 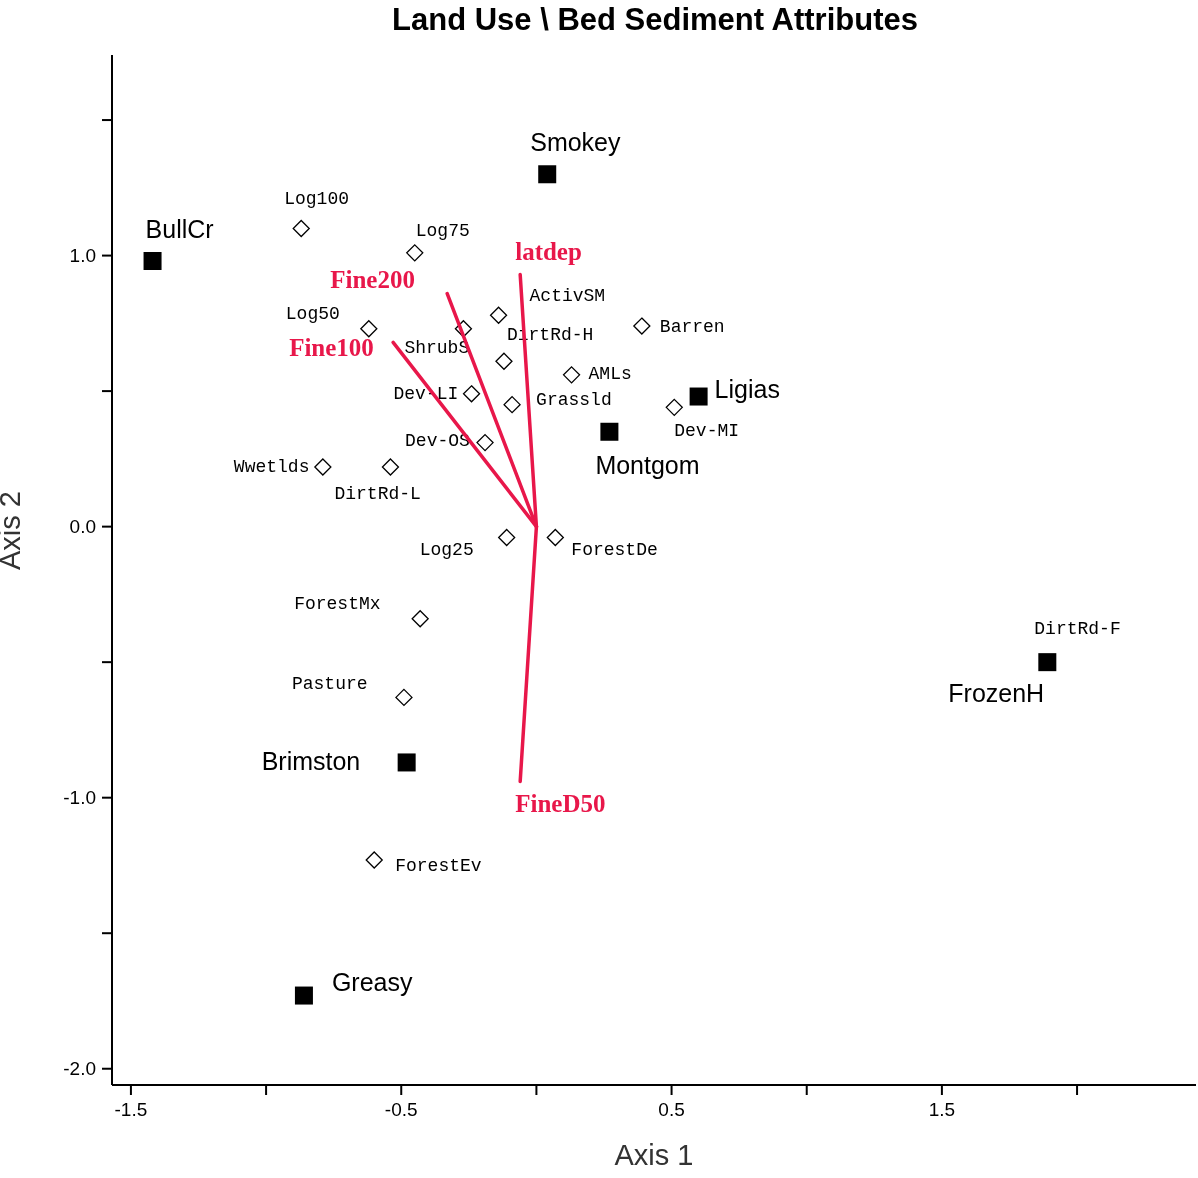 I want to click on data-label: Ligias, so click(x=747, y=388).